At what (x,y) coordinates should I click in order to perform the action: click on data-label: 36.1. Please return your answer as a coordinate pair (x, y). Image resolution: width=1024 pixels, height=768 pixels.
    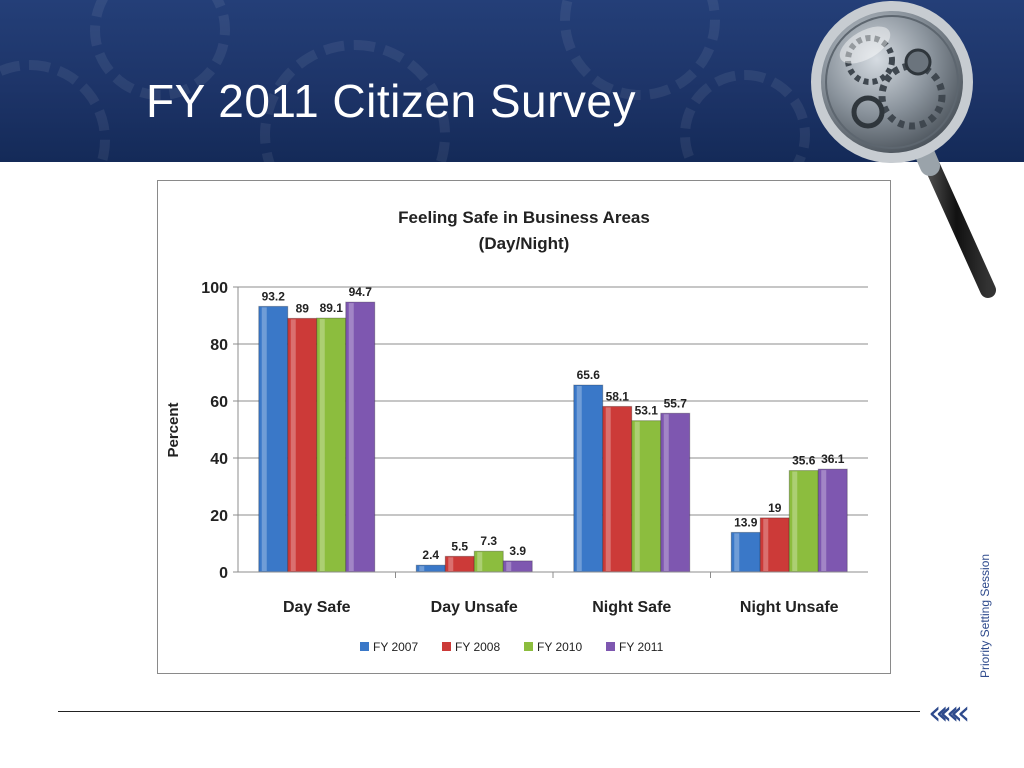
    Looking at the image, I should click on (833, 459).